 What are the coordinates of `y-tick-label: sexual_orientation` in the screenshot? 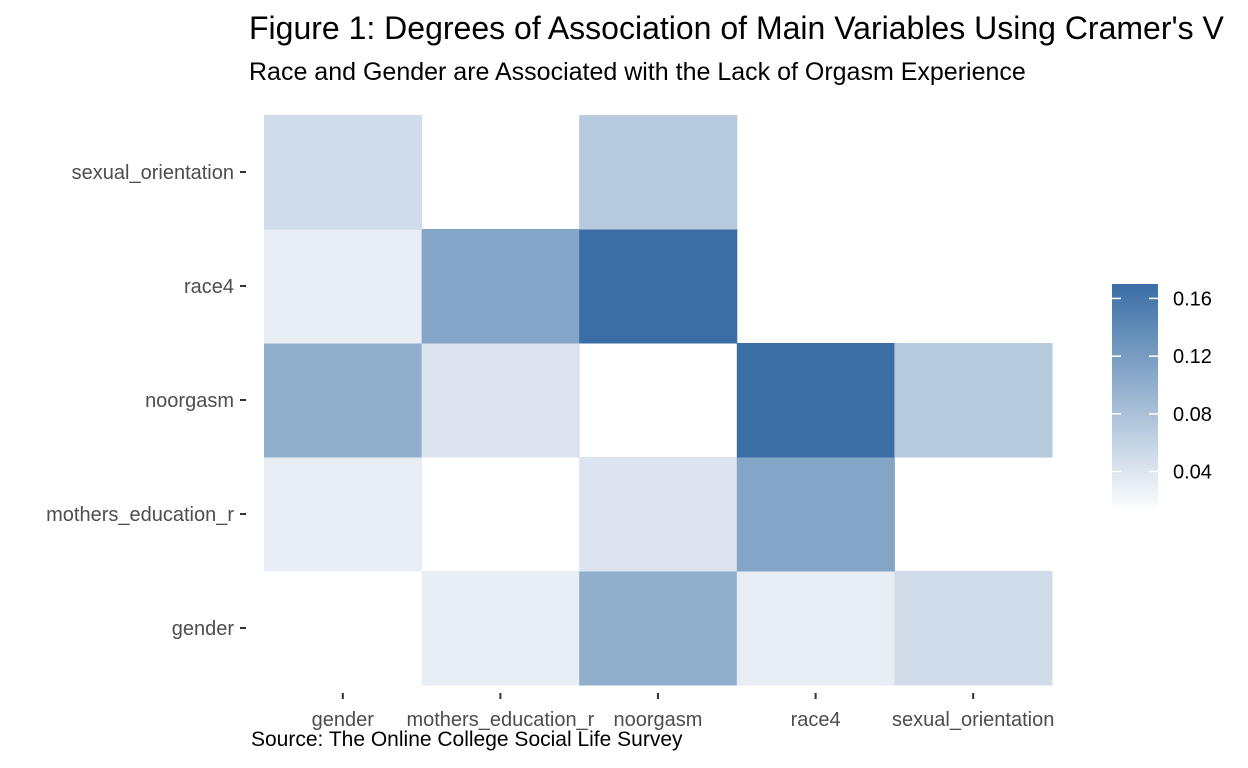 It's located at (153, 173).